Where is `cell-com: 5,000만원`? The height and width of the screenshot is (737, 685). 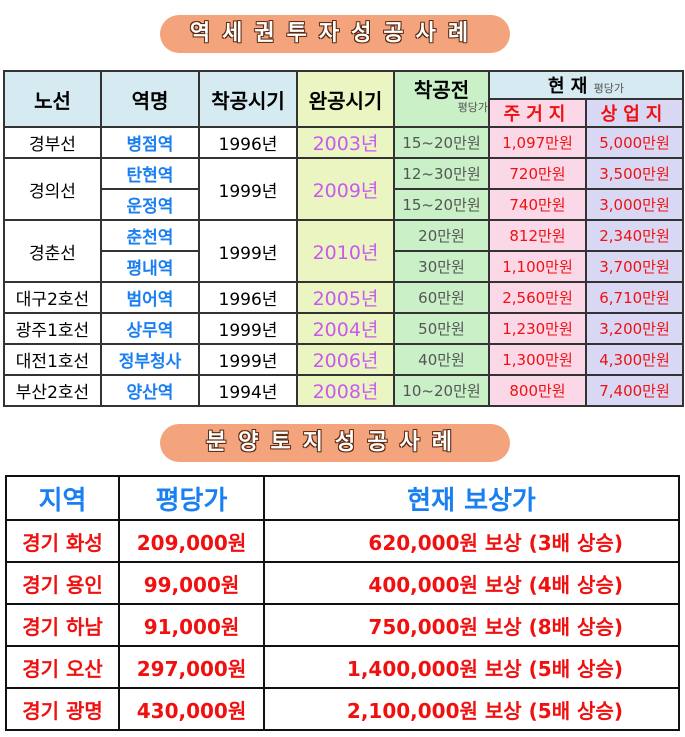
cell-com: 5,000만원 is located at coordinates (634, 142).